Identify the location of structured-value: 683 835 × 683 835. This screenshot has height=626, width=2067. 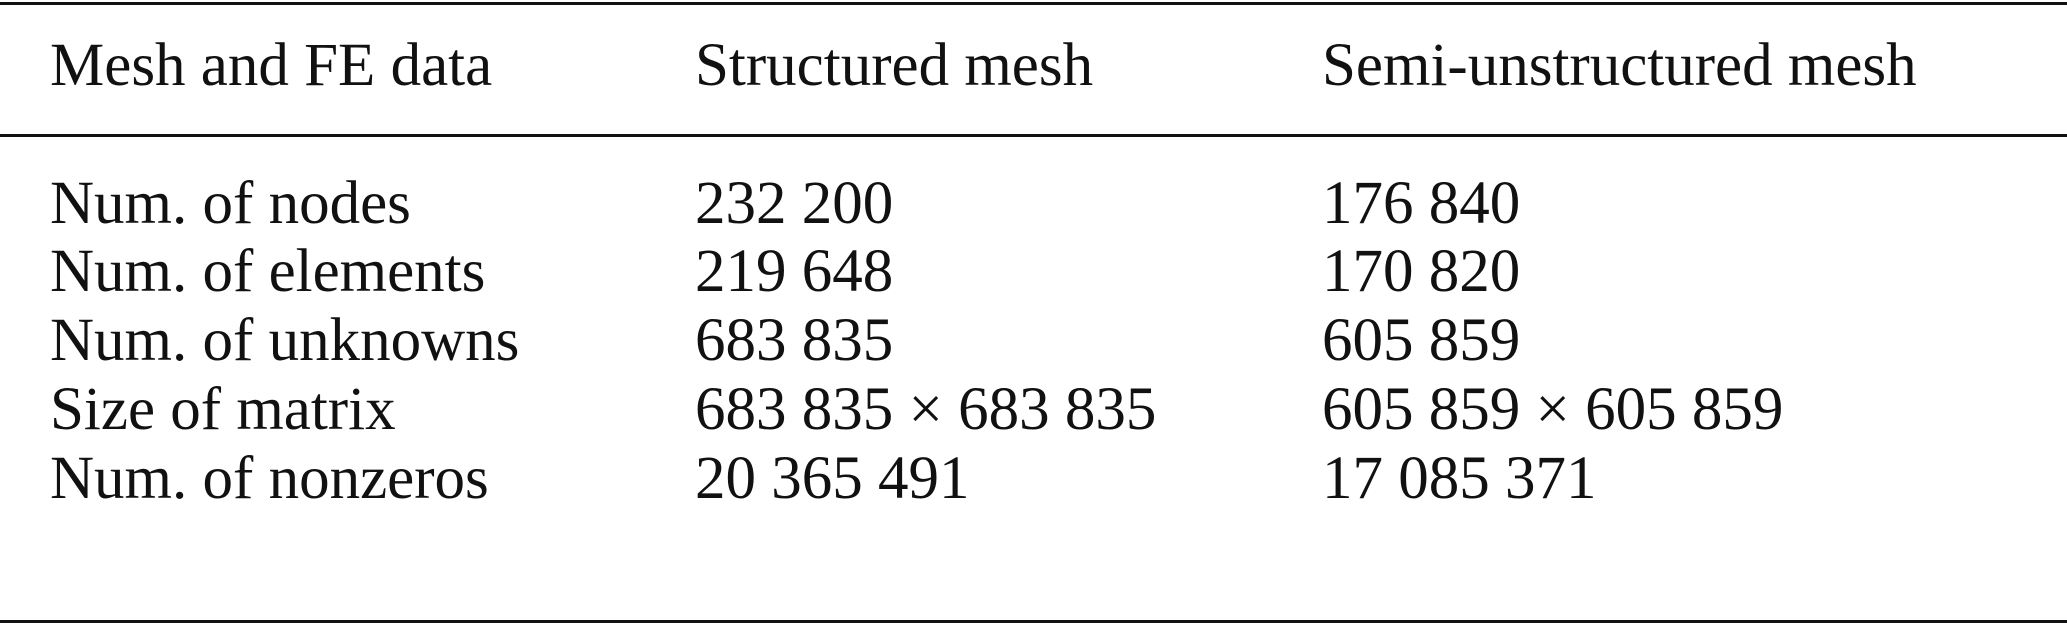
(926, 409).